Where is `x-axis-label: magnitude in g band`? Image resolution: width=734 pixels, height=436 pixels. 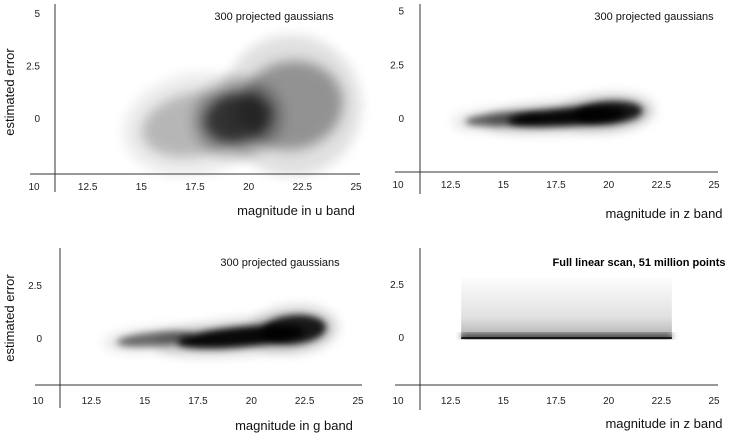
x-axis-label: magnitude in g band is located at coordinates (294, 425).